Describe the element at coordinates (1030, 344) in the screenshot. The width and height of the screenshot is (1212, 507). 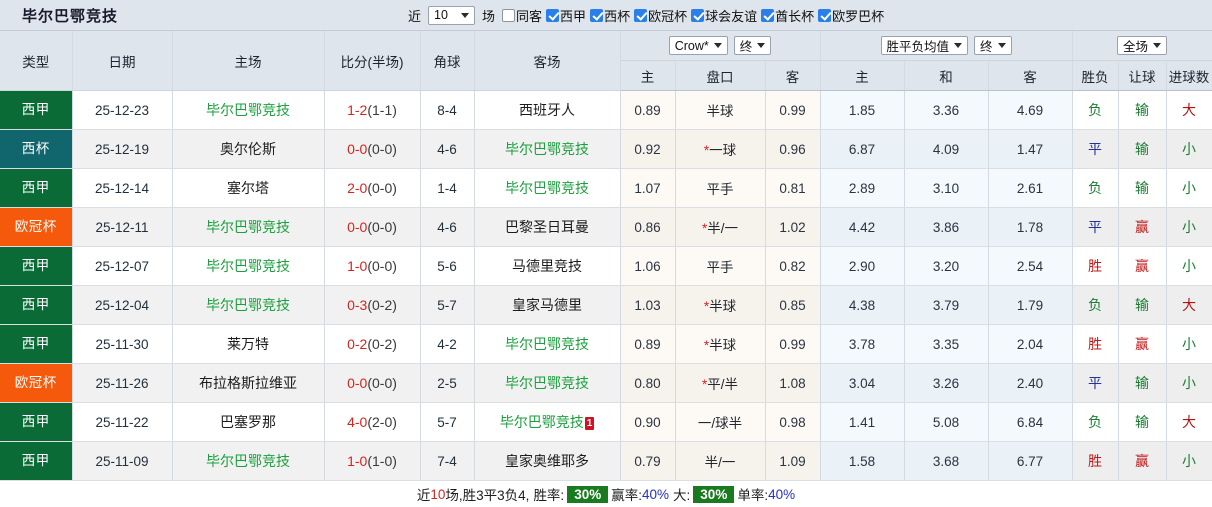
I see `cell-odds-away: 2.04` at that location.